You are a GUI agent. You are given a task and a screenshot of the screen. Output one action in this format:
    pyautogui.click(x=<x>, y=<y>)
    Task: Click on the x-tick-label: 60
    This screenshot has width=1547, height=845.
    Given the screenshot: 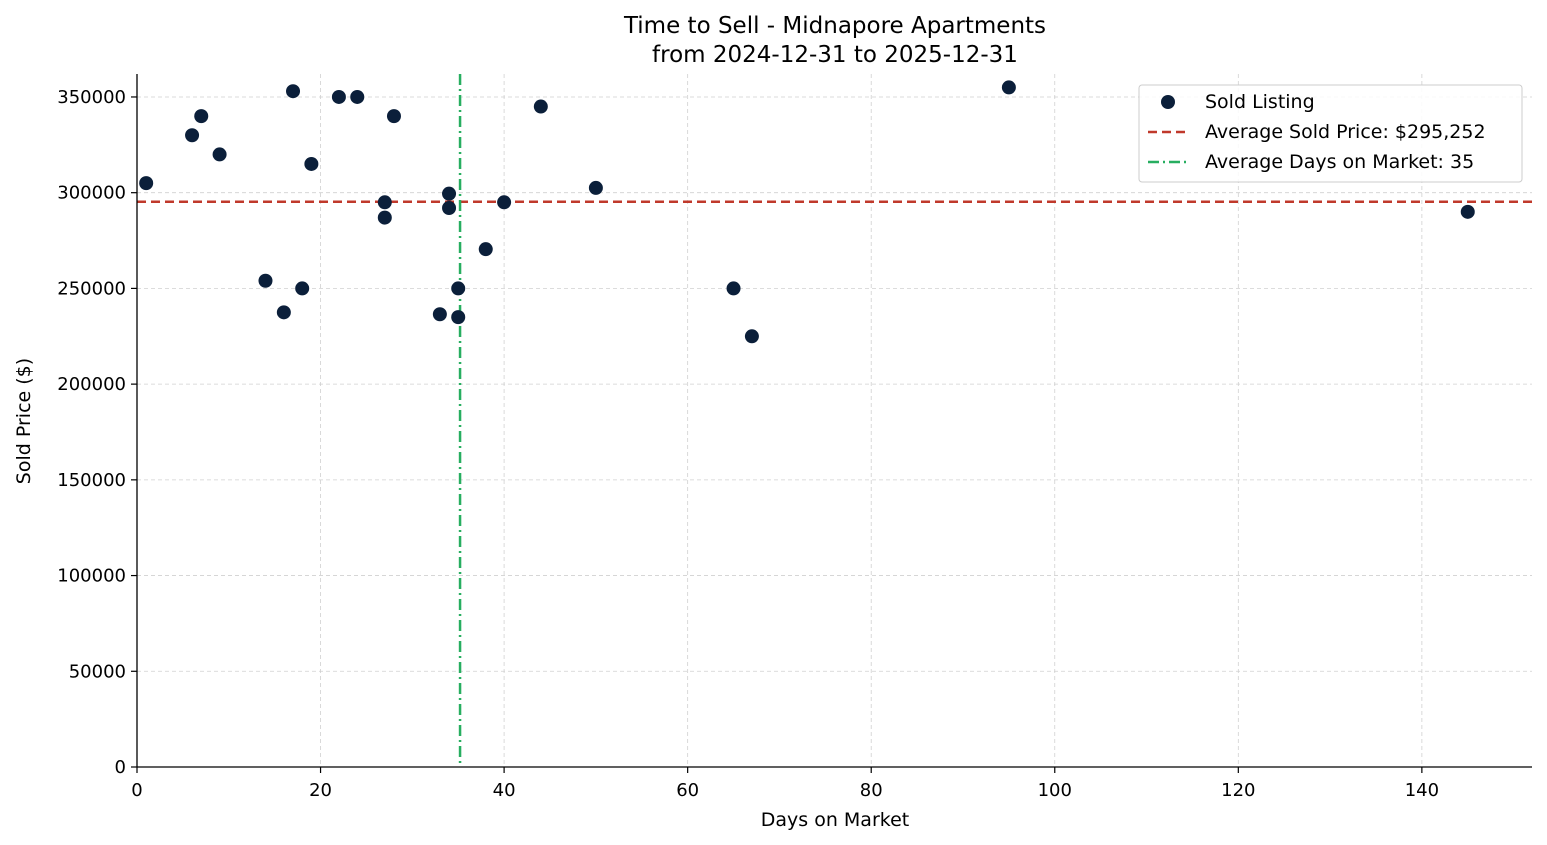 What is the action you would take?
    pyautogui.click(x=687, y=790)
    